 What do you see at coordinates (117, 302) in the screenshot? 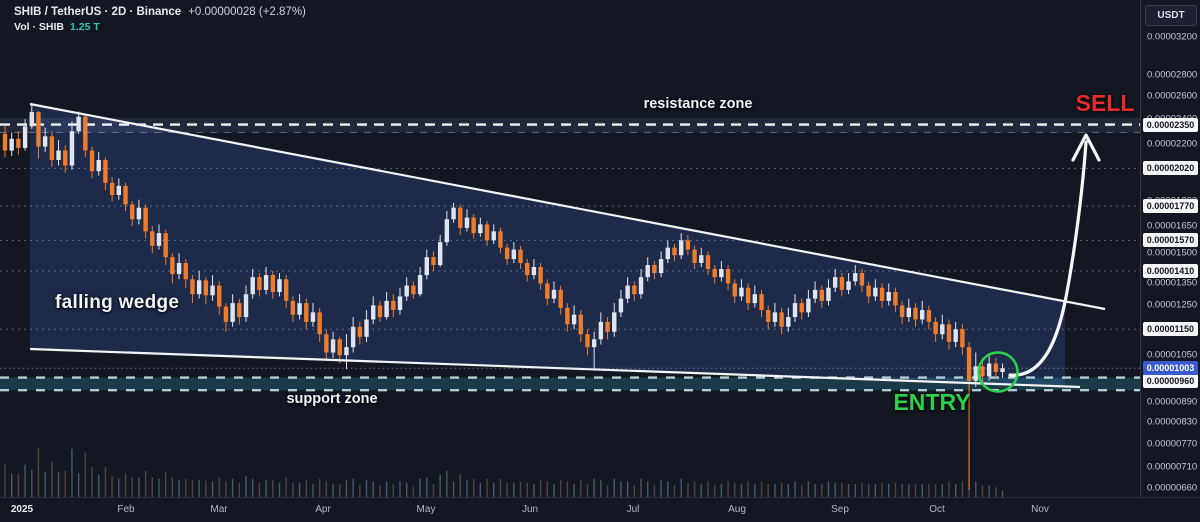
I see `falling-wedge-label: falling wedge` at bounding box center [117, 302].